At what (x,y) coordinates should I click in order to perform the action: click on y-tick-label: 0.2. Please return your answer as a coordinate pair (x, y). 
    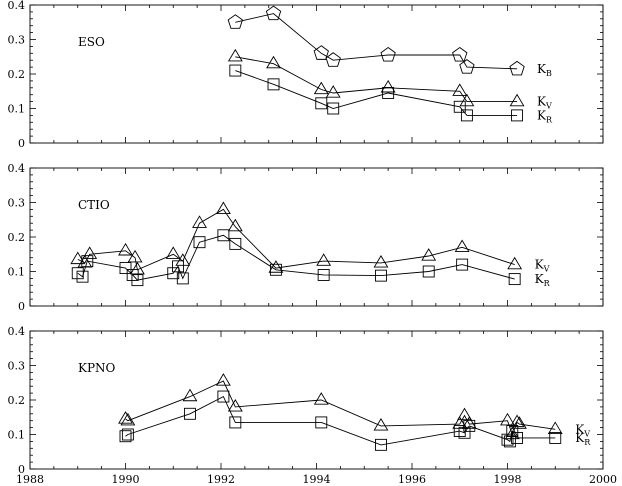
    Looking at the image, I should click on (17, 74).